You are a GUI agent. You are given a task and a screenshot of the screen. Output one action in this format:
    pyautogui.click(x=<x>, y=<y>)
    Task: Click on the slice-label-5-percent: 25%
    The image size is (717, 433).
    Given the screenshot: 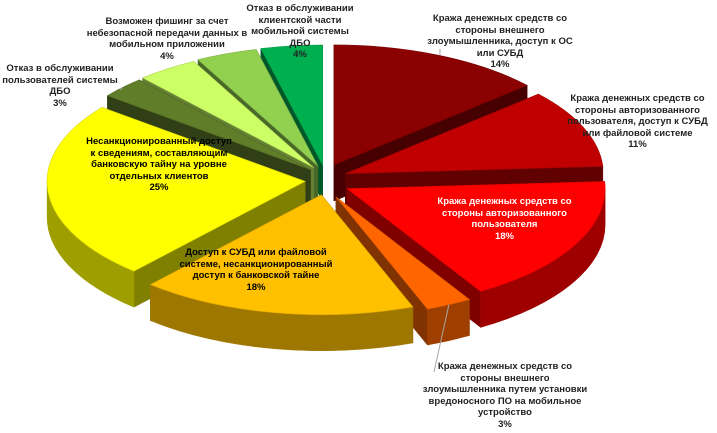 What is the action you would take?
    pyautogui.click(x=159, y=187)
    